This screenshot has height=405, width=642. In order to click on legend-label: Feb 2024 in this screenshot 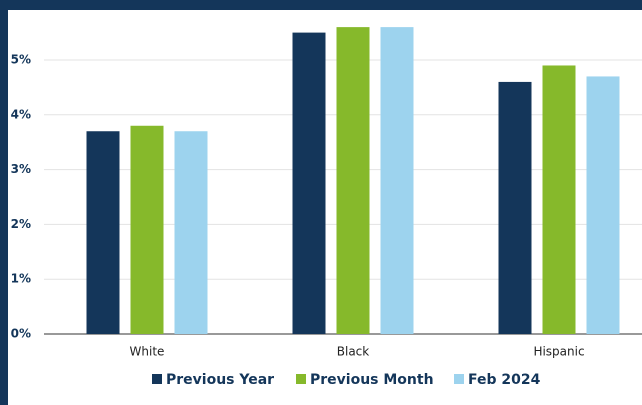, I will do `click(504, 380)`.